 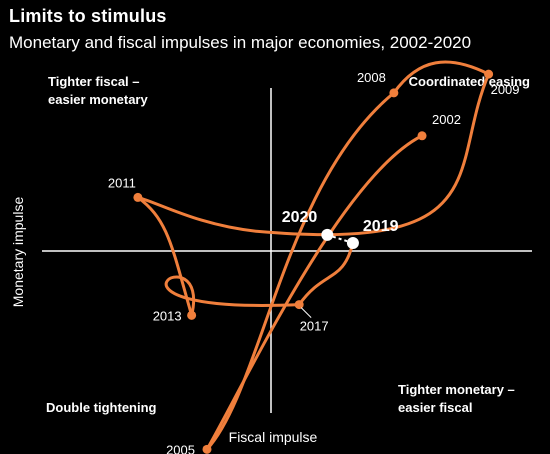 What do you see at coordinates (122, 182) in the screenshot?
I see `year-label-2011: 2011` at bounding box center [122, 182].